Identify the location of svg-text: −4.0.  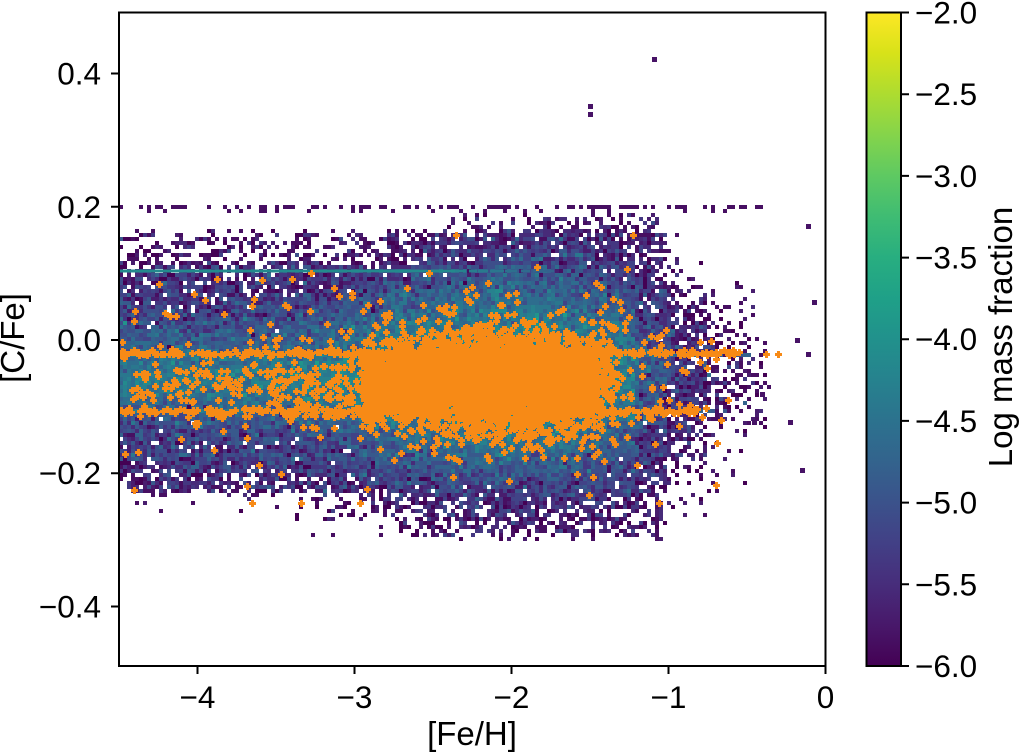
(946, 339).